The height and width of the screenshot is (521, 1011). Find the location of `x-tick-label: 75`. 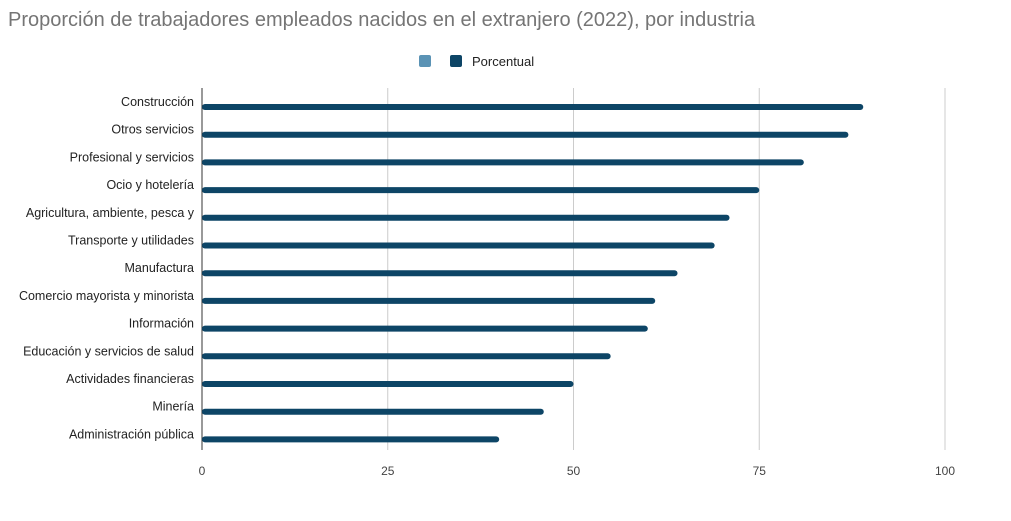

x-tick-label: 75 is located at coordinates (760, 471).